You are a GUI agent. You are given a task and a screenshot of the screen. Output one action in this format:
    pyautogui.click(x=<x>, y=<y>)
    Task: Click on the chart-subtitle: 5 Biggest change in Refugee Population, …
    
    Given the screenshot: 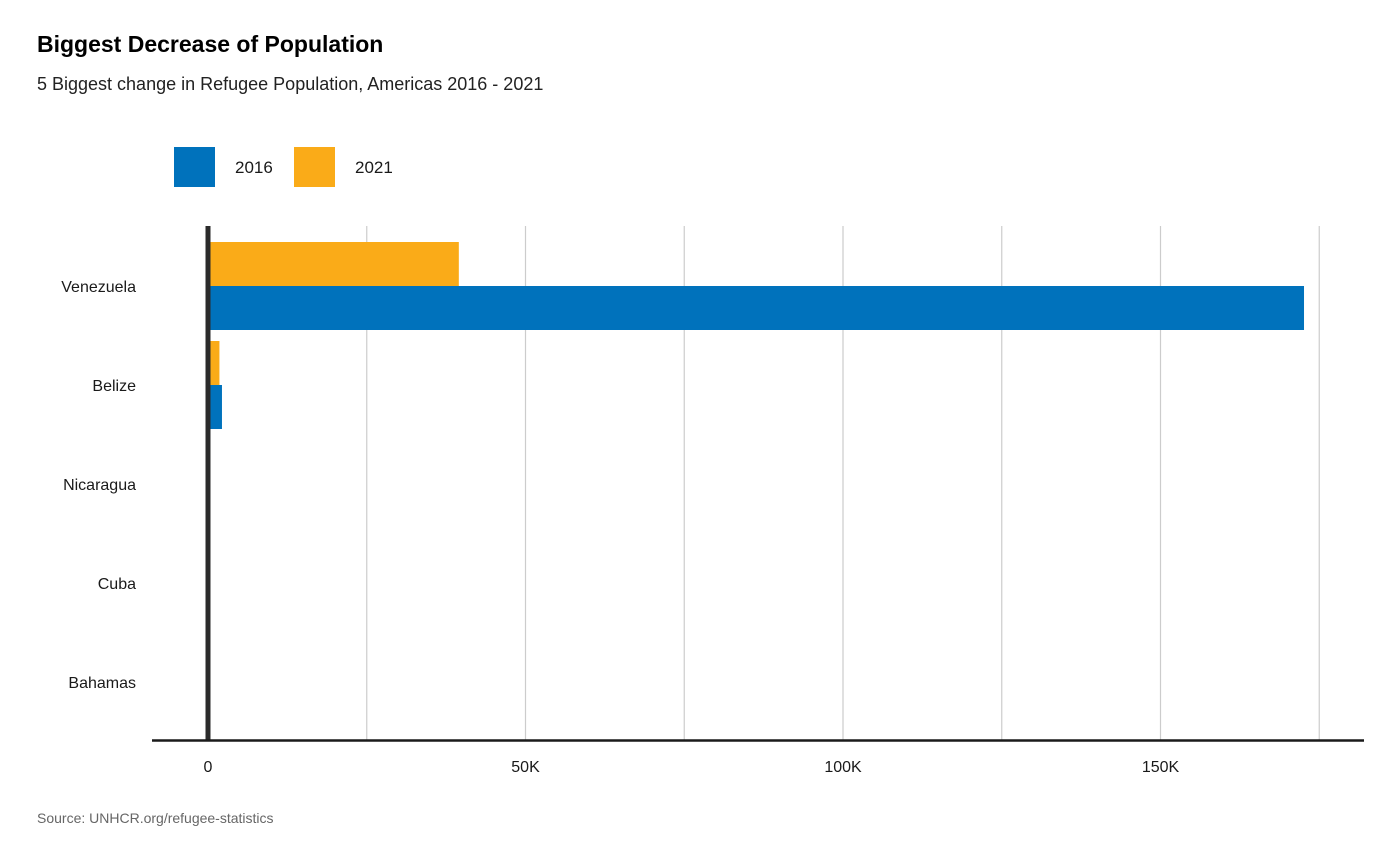 What is the action you would take?
    pyautogui.click(x=290, y=84)
    